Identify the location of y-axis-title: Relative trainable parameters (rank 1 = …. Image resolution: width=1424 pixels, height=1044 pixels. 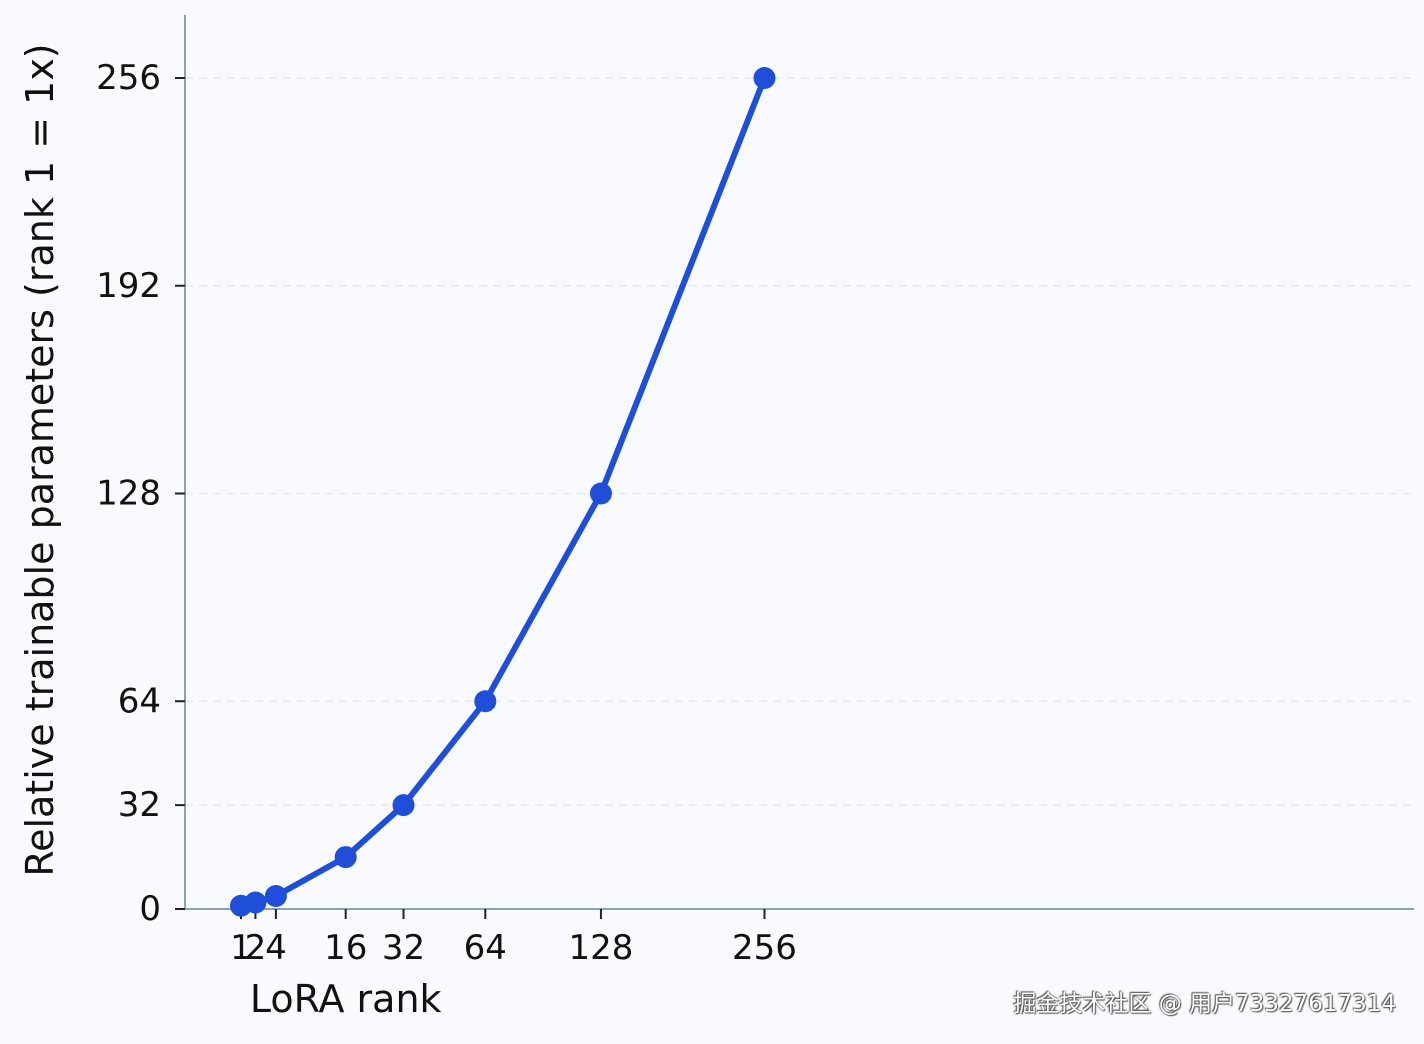
(40, 459).